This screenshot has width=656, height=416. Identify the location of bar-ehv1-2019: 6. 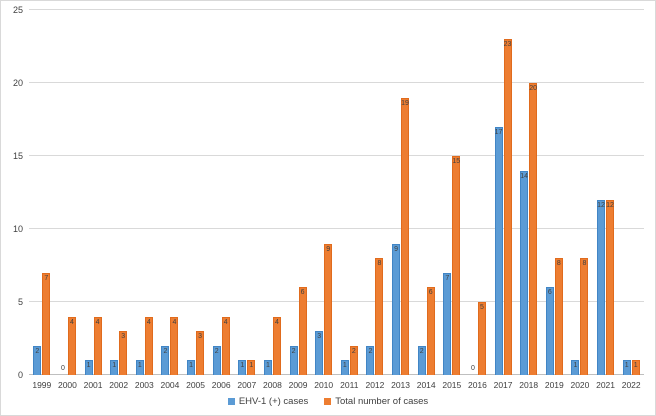
(549, 331).